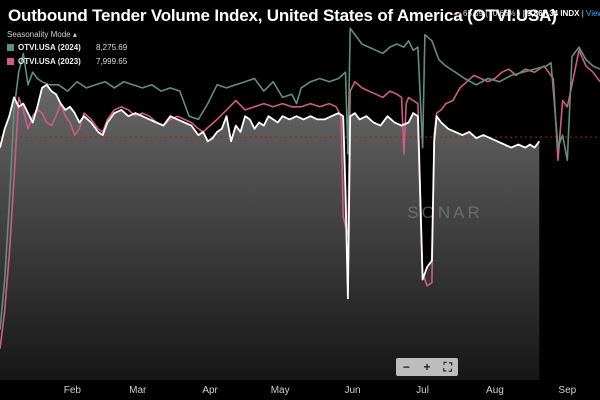 The width and height of the screenshot is (600, 400). Describe the element at coordinates (553, 13) in the screenshot. I see `index-value: 9,867.34 INDX` at that location.